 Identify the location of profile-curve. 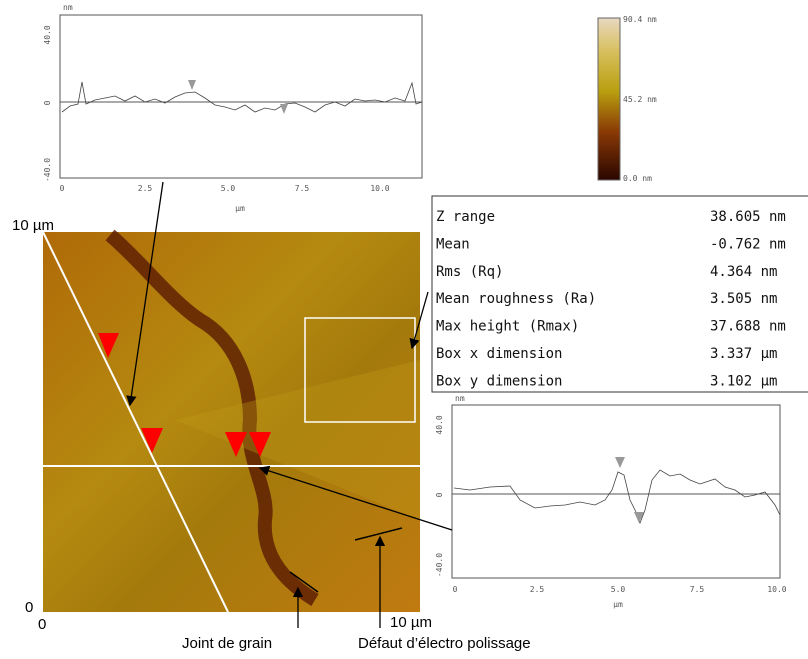
(242, 97).